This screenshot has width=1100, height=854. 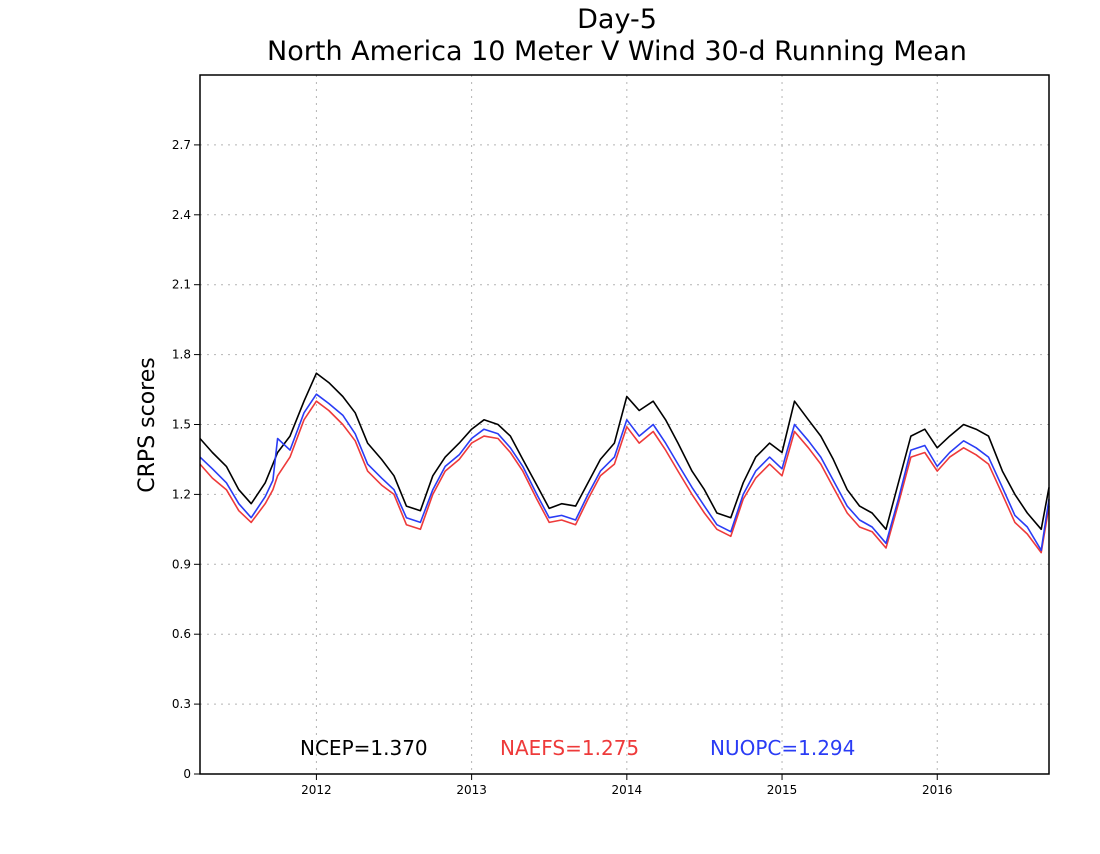 I want to click on series-line-ncep, so click(x=624, y=451).